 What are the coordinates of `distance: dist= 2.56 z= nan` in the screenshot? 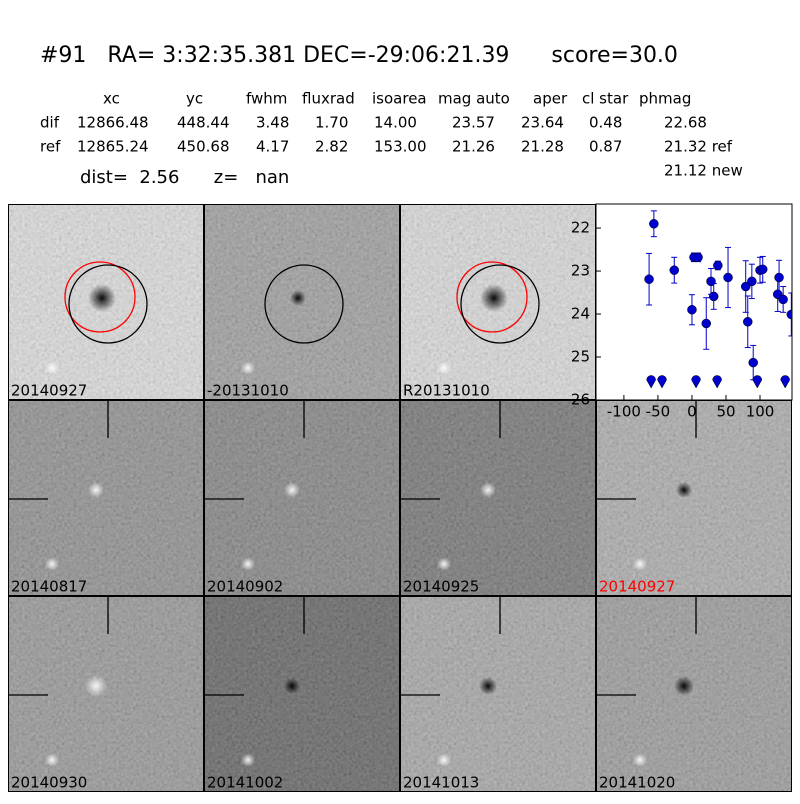 It's located at (184, 177).